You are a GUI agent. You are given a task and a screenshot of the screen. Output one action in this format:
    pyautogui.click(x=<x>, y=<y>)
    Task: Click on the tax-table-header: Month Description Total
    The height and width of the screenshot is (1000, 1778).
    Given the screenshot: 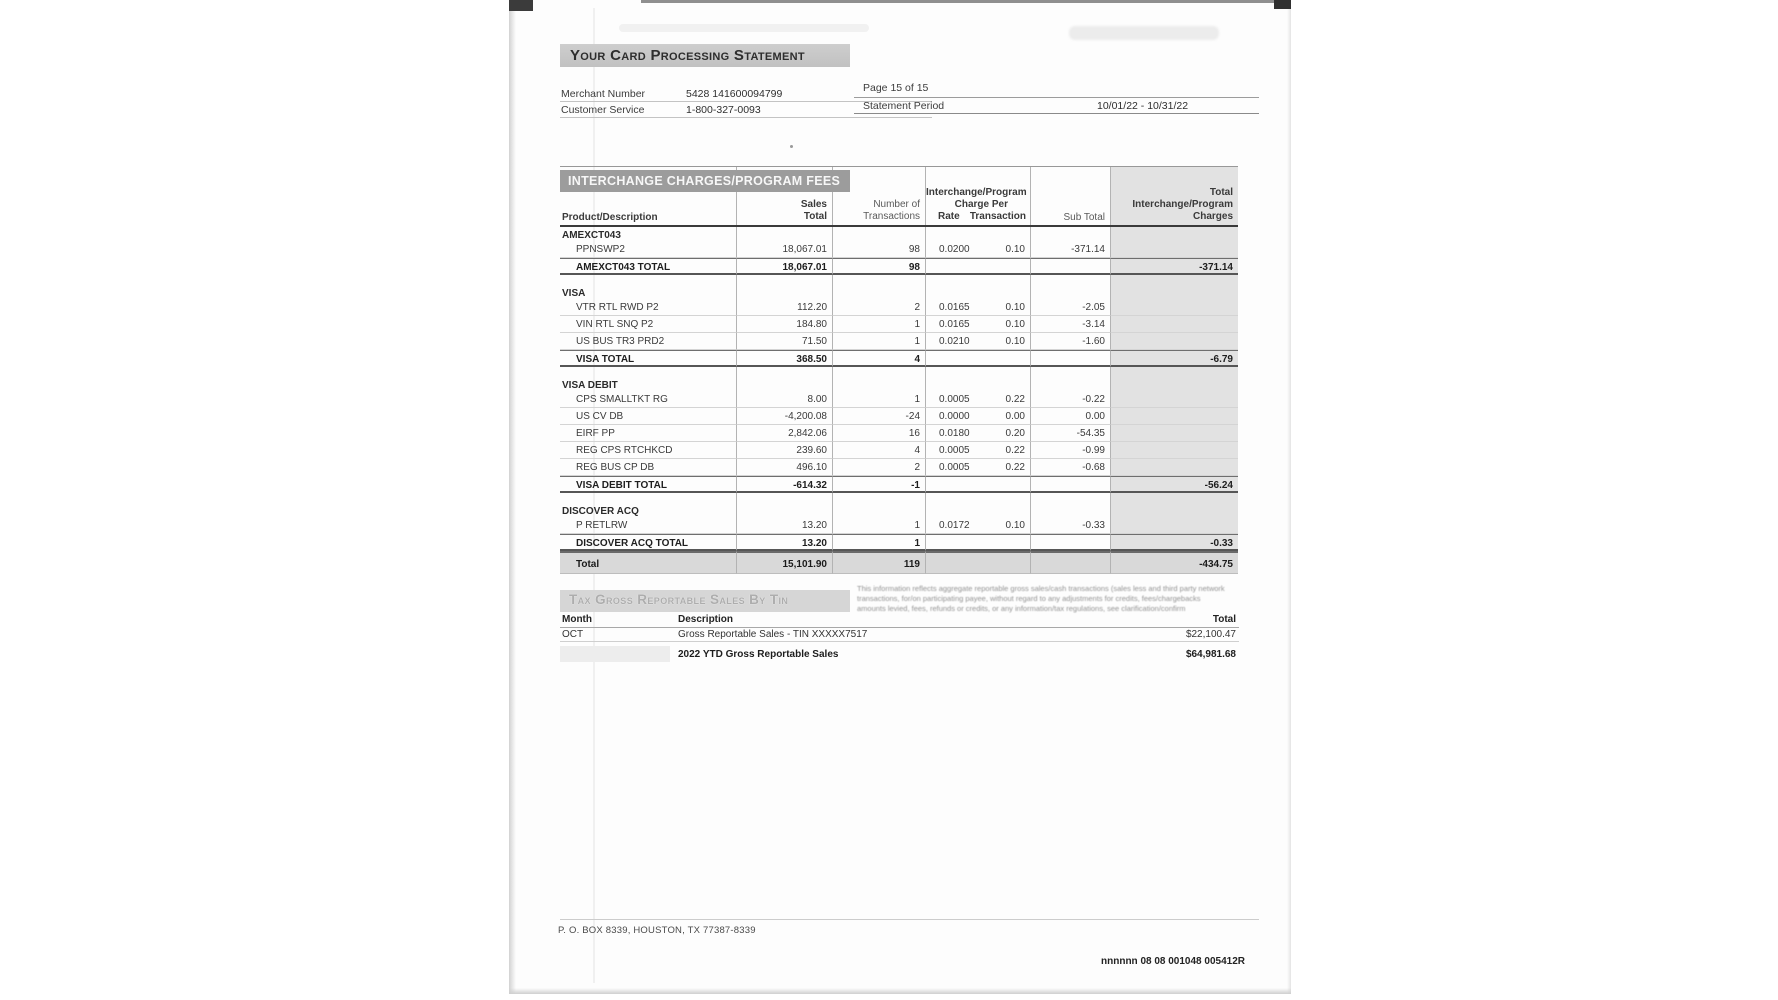 What is the action you would take?
    pyautogui.click(x=899, y=621)
    